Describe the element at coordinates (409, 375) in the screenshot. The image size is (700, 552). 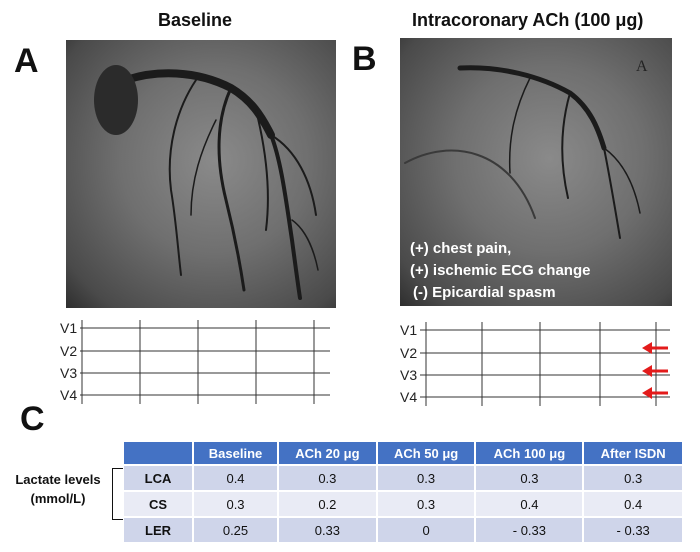
I see `ecg-b-lead-v3: V3` at that location.